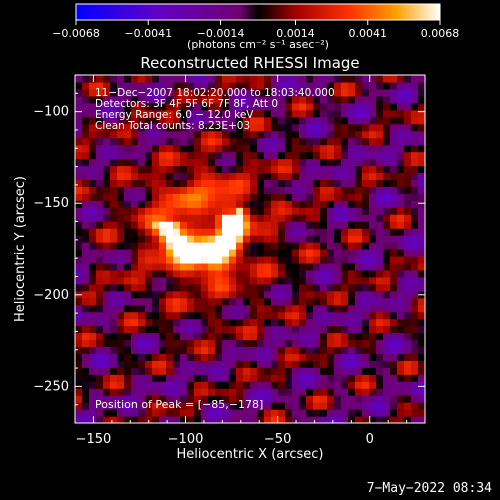  Describe the element at coordinates (249, 63) in the screenshot. I see `chart-title: Reconstructed RHESSI Image` at that location.